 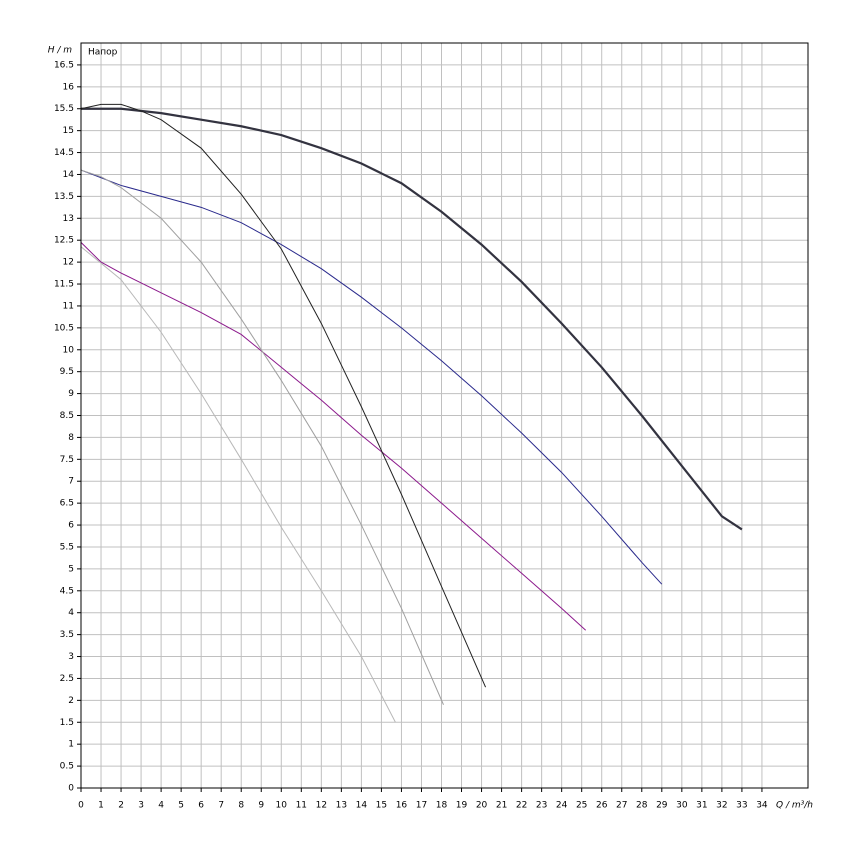 I want to click on y-tick-label: 9.5, so click(x=67, y=372).